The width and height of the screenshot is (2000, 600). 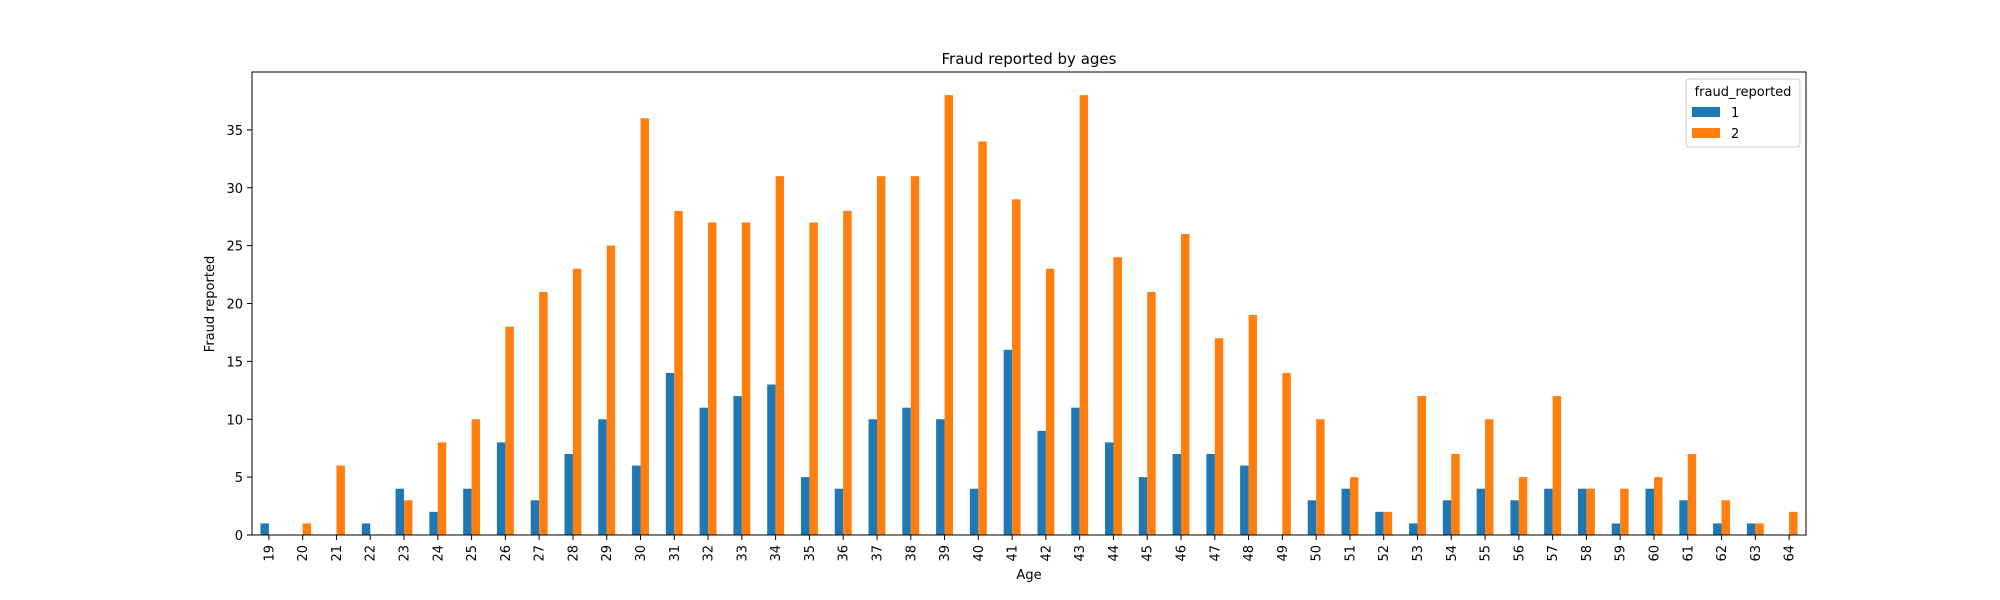 I want to click on x-tick-label: 62, so click(x=1722, y=553).